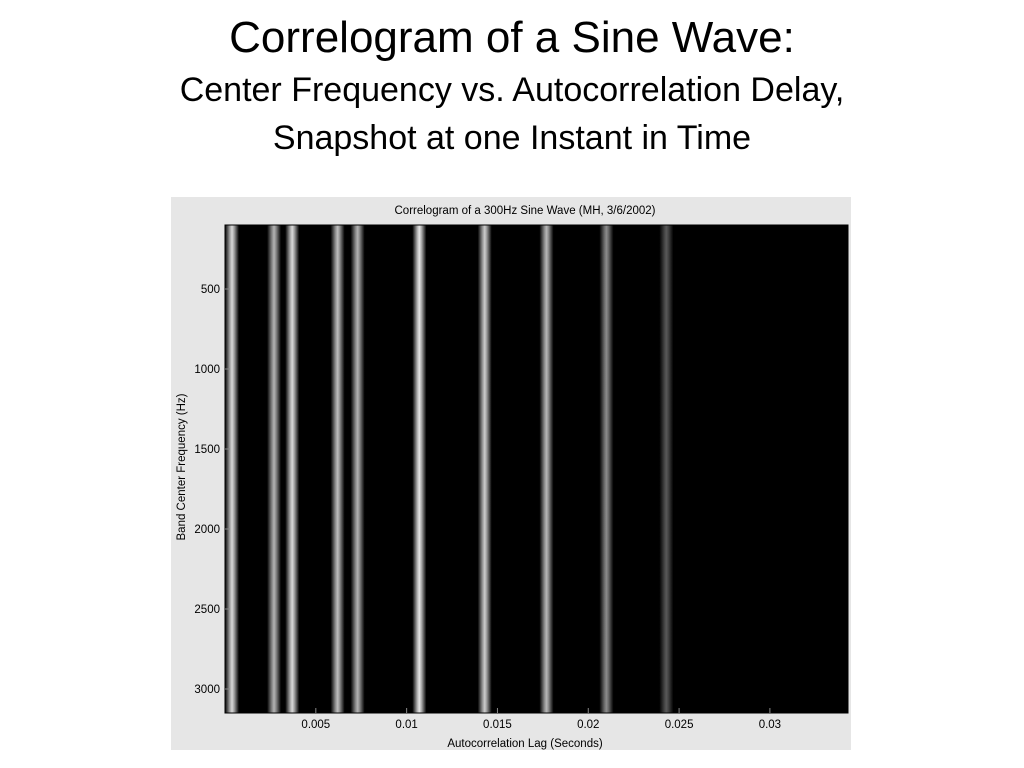  Describe the element at coordinates (207, 610) in the screenshot. I see `y-tick-label: 2500` at that location.